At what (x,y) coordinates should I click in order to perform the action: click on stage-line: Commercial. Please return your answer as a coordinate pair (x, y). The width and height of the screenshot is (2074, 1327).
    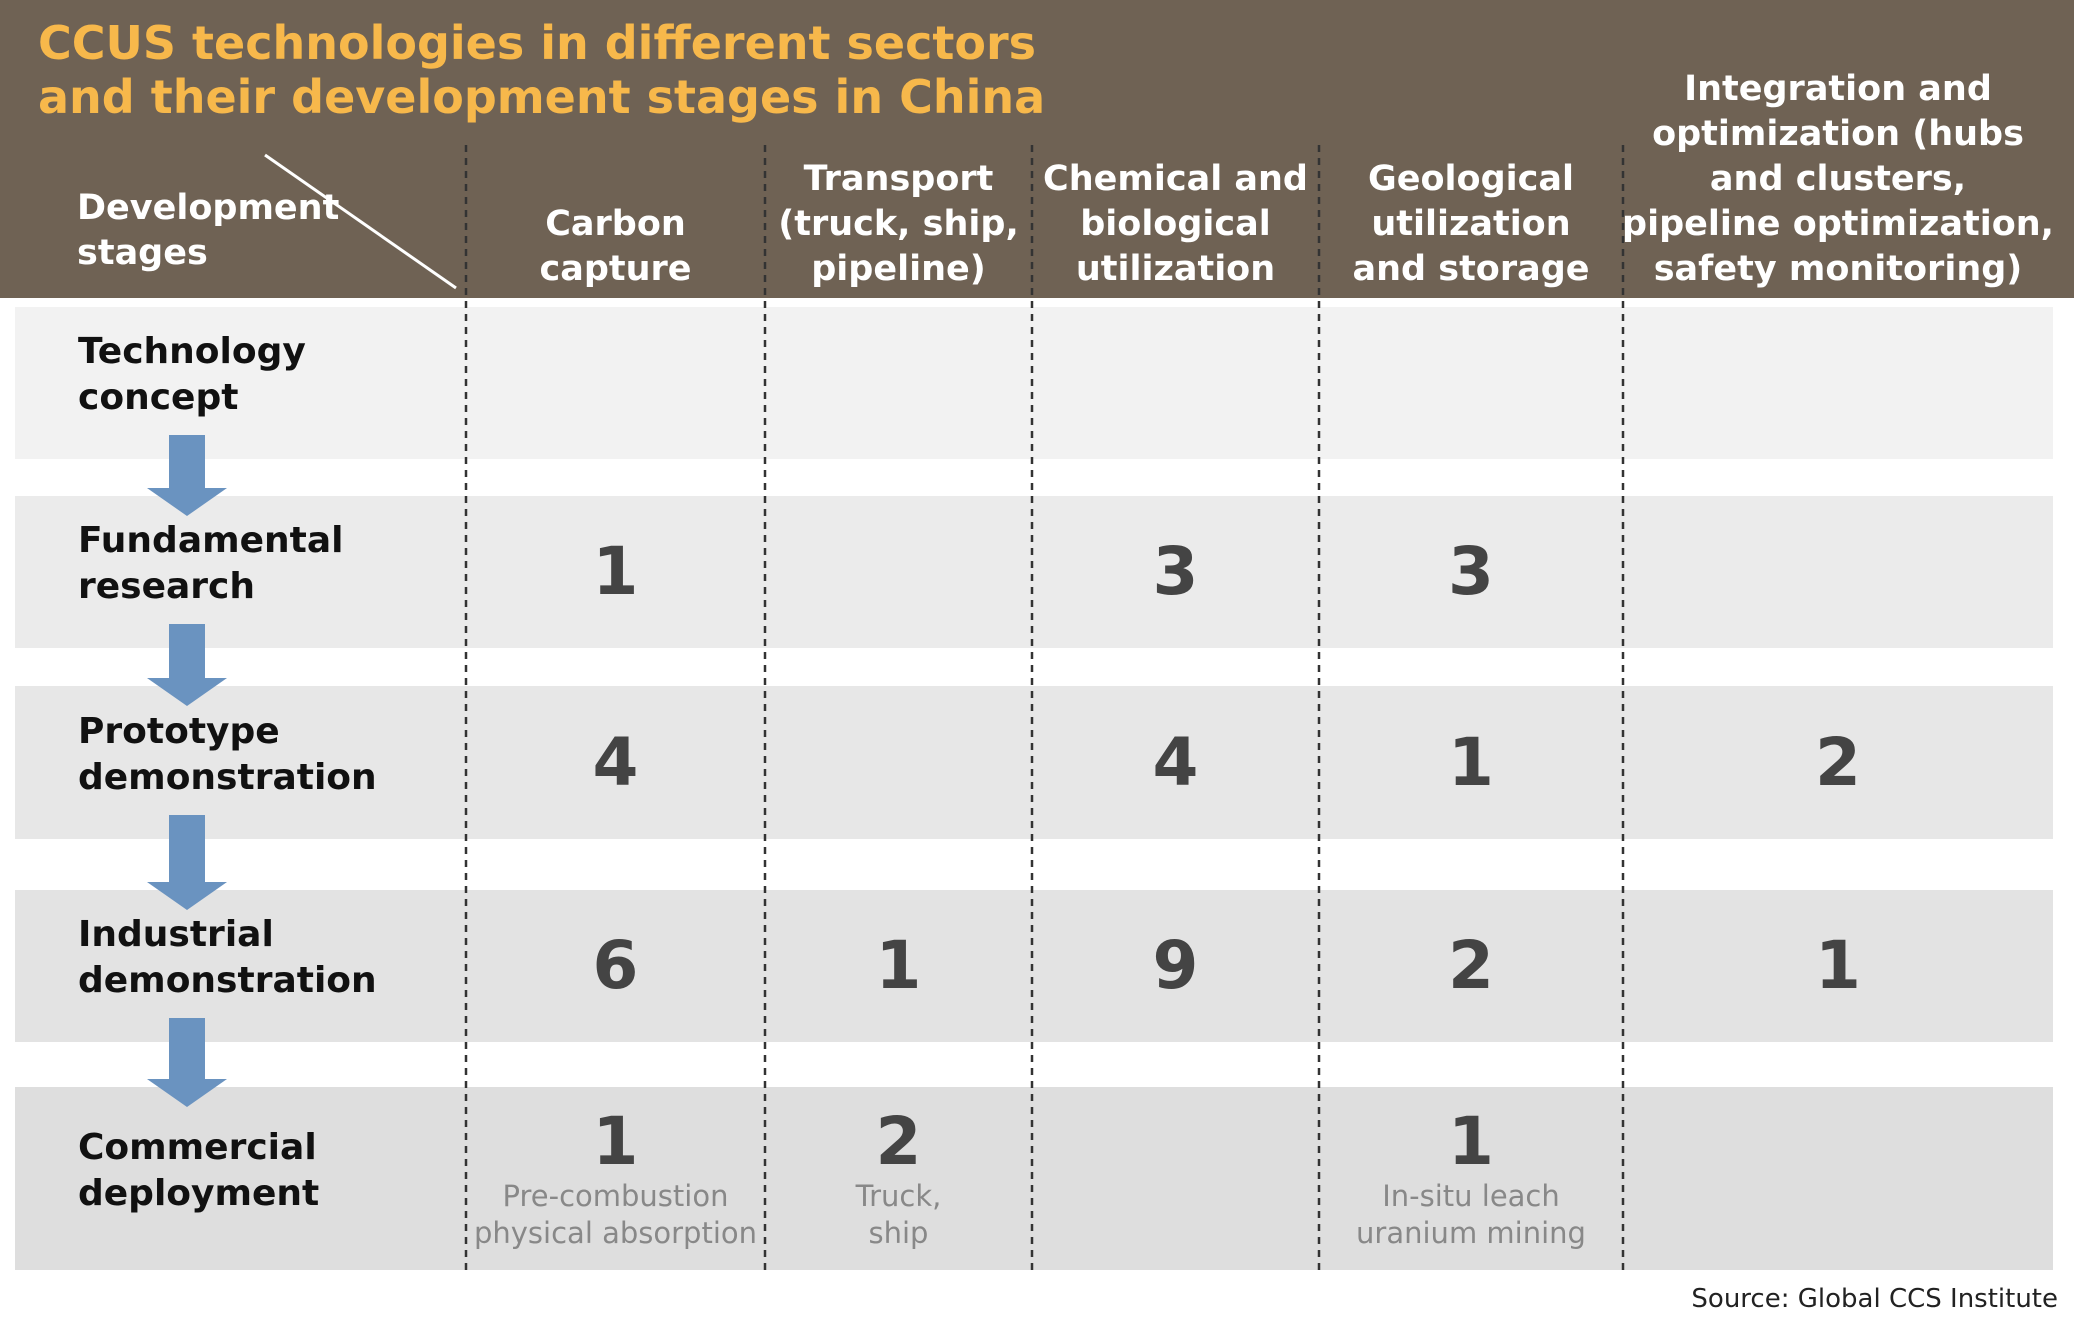
    Looking at the image, I should click on (197, 1147).